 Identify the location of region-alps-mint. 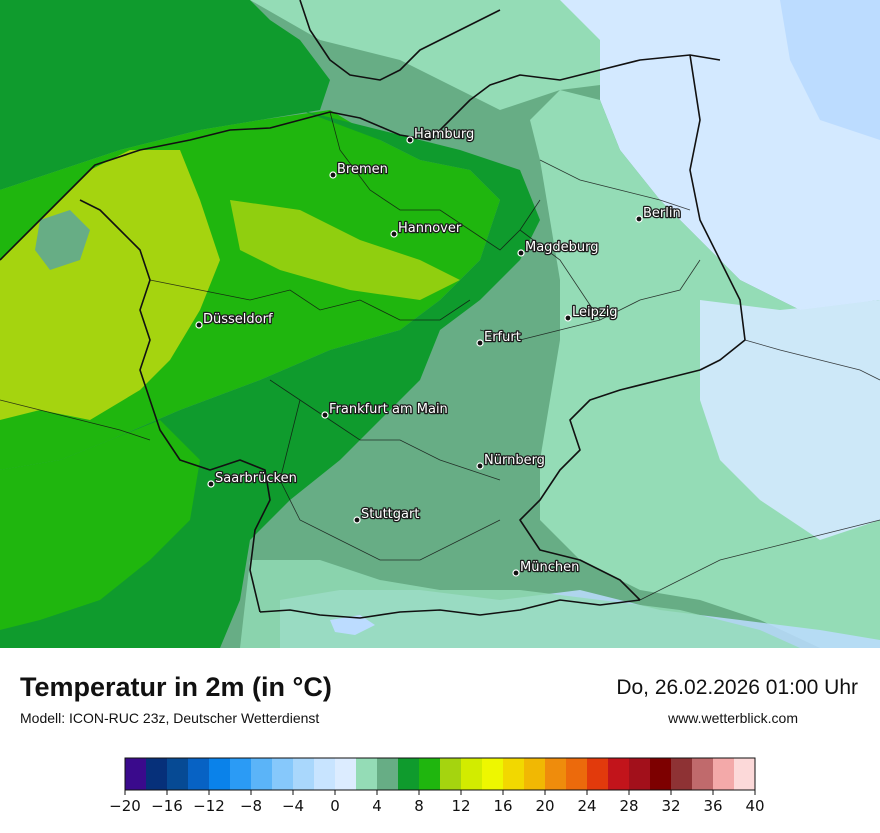
(520, 604).